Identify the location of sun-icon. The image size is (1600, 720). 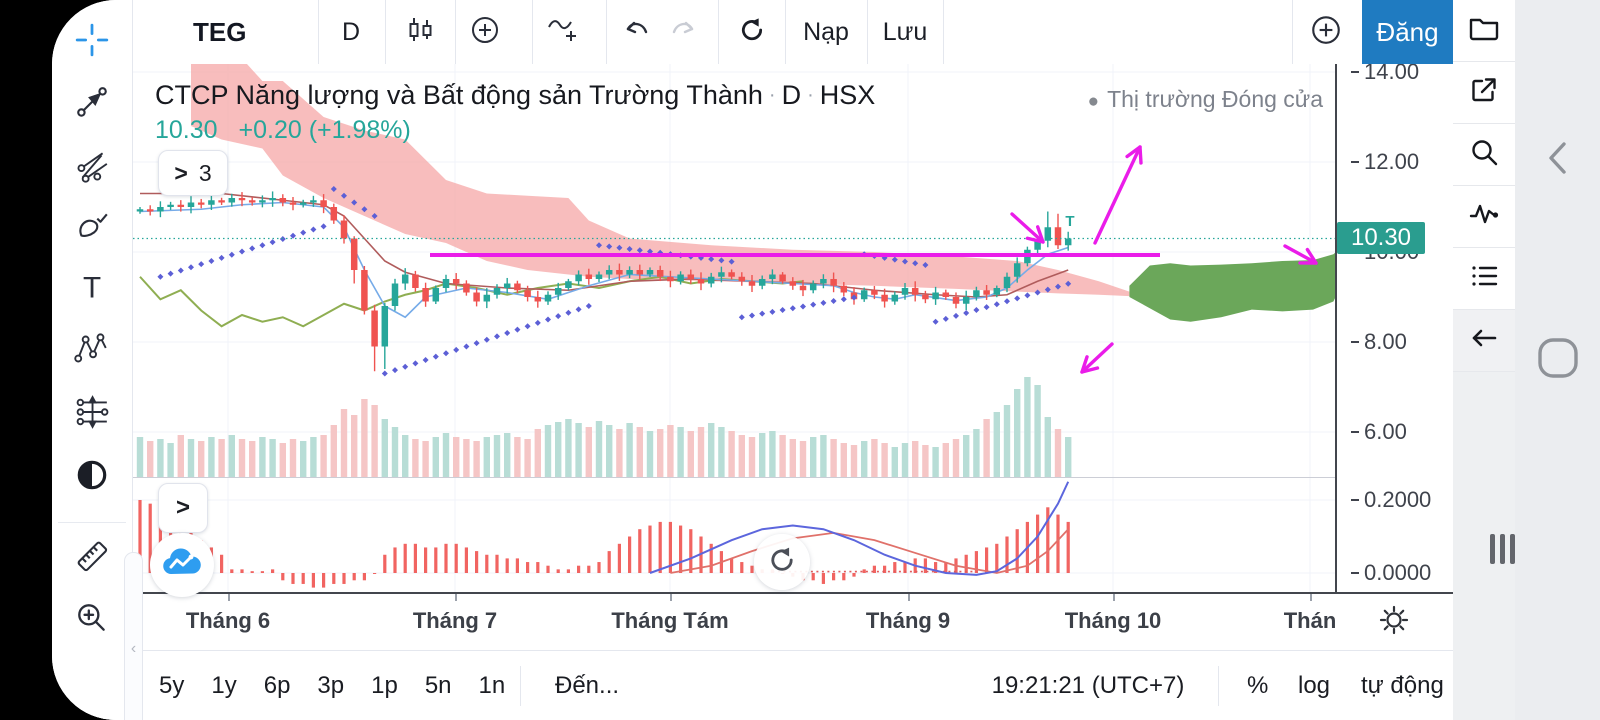
(1394, 622).